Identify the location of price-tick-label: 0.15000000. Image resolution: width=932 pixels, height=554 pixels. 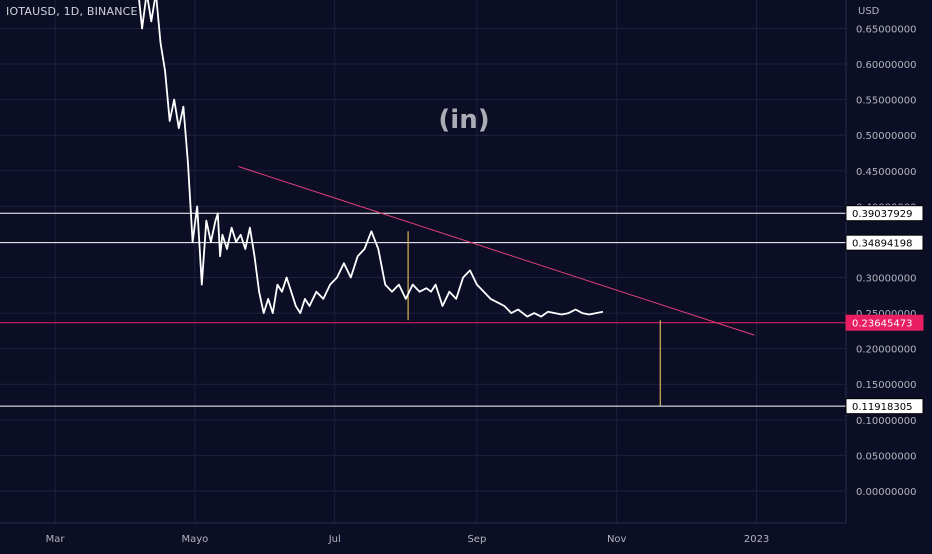
(886, 385).